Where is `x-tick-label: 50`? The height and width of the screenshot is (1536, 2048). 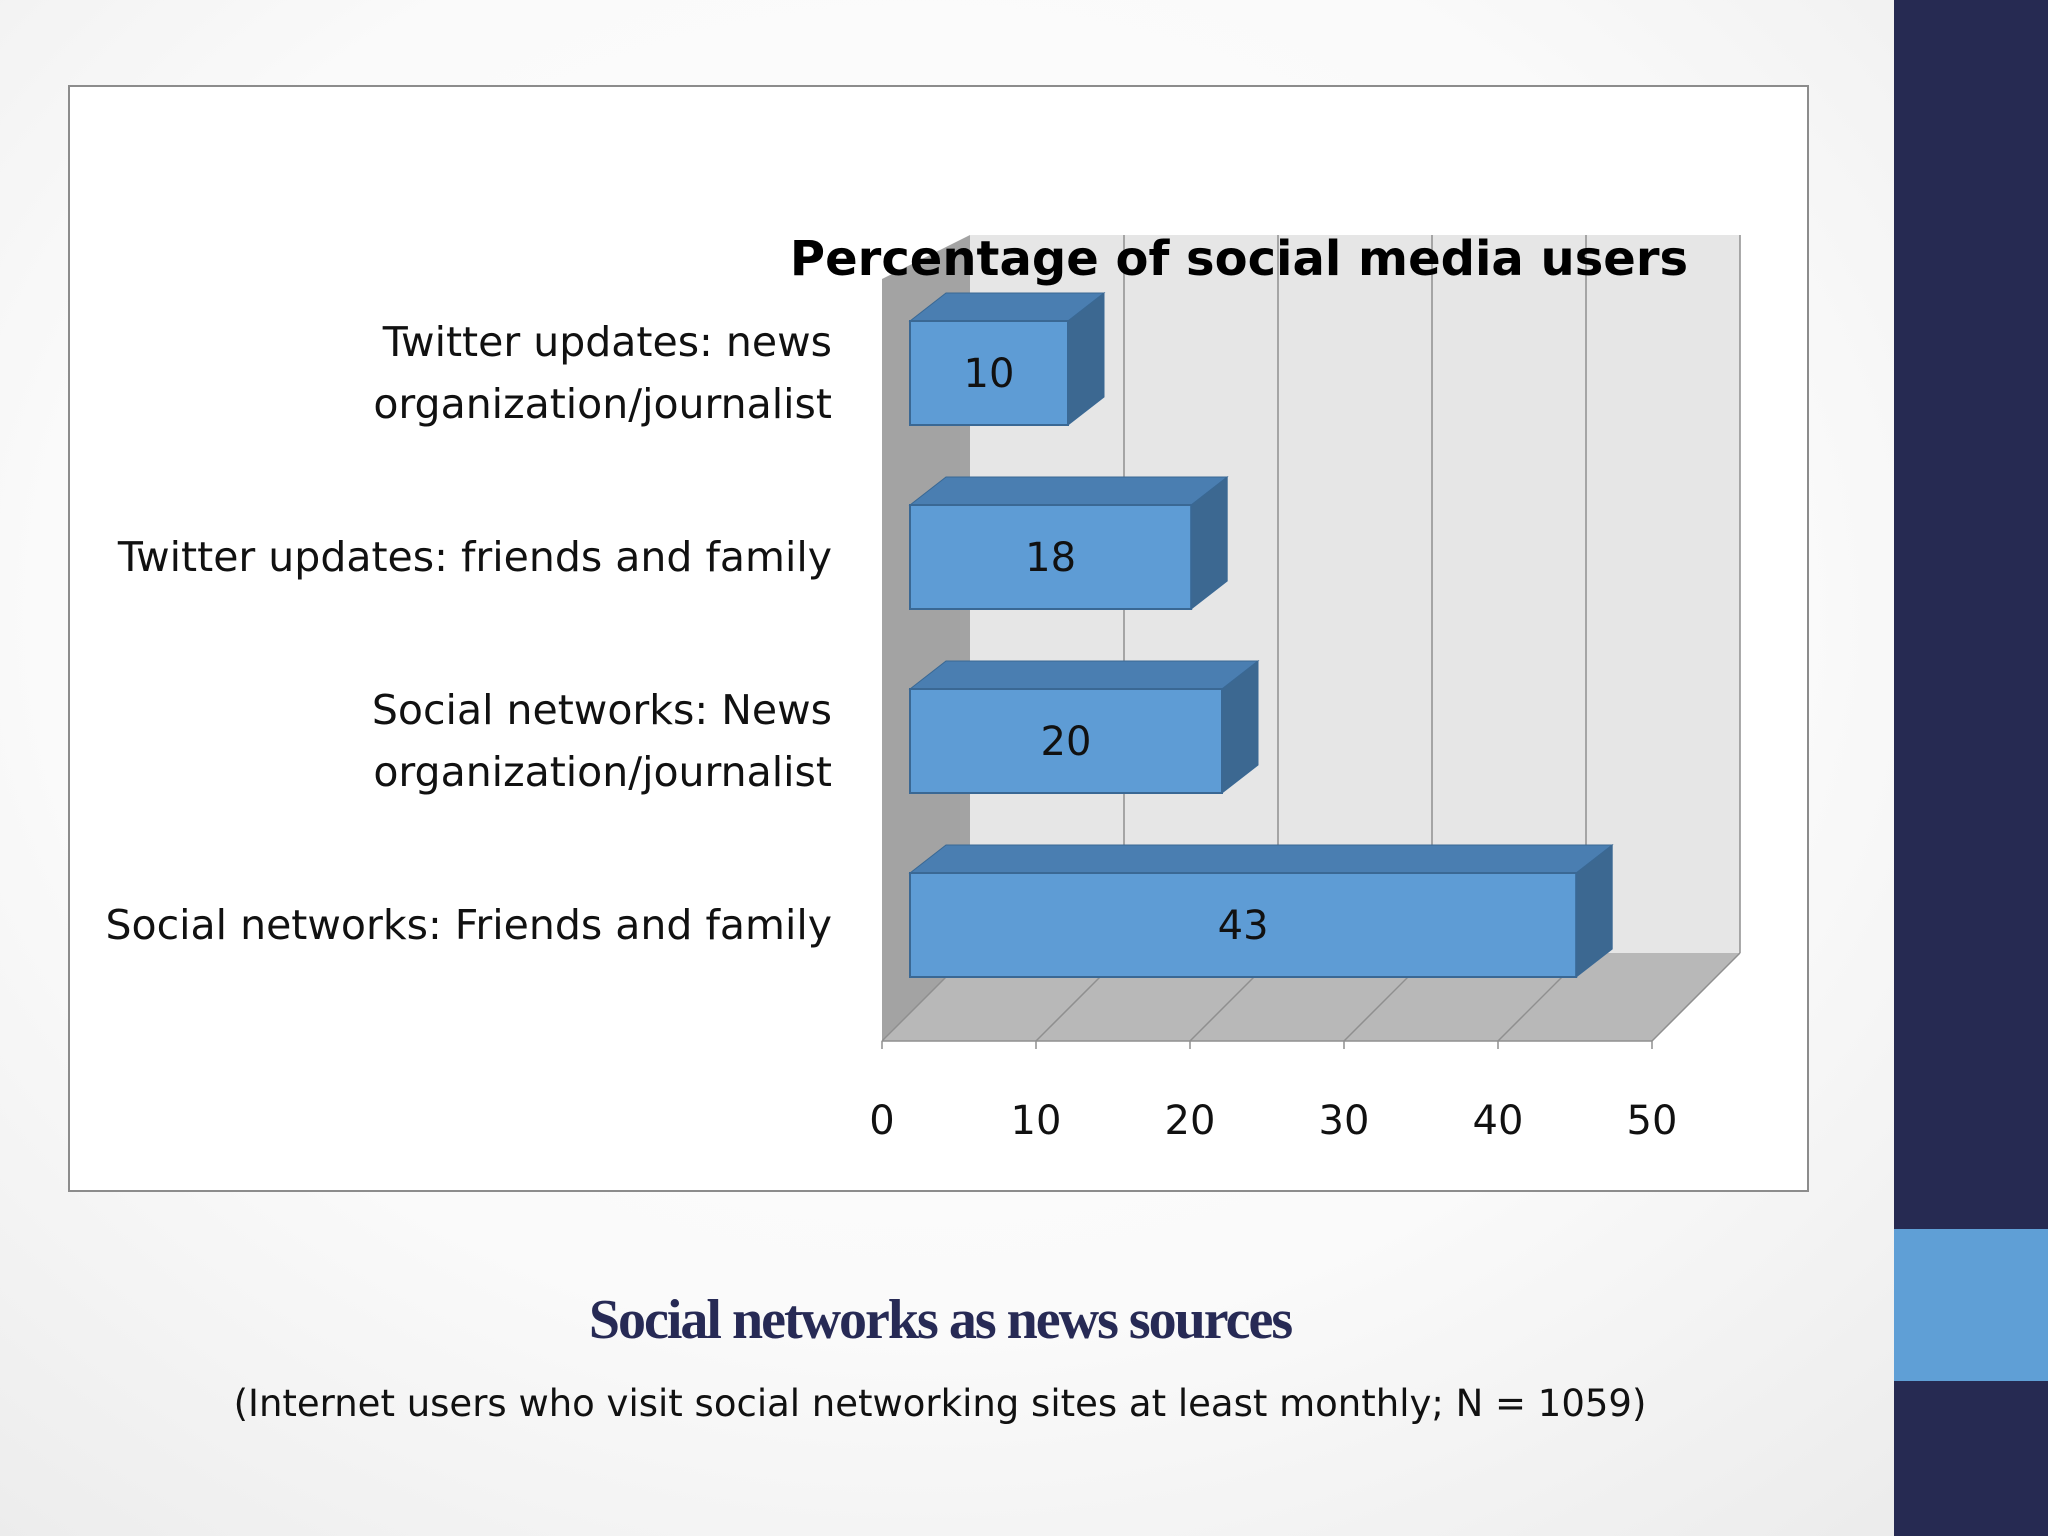
x-tick-label: 50 is located at coordinates (1652, 1121).